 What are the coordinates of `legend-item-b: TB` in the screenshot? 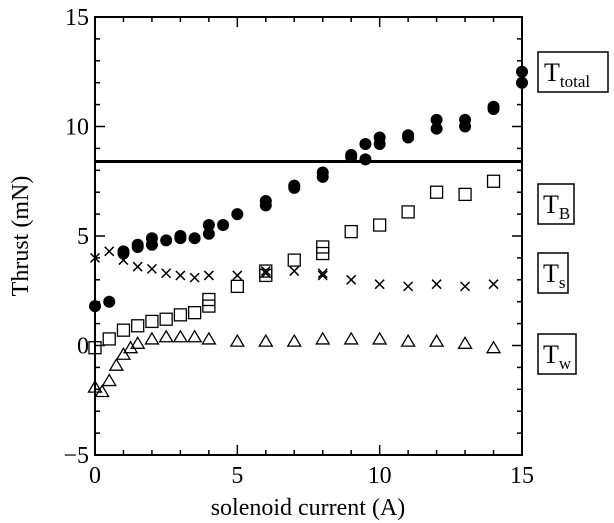 It's located at (556, 204).